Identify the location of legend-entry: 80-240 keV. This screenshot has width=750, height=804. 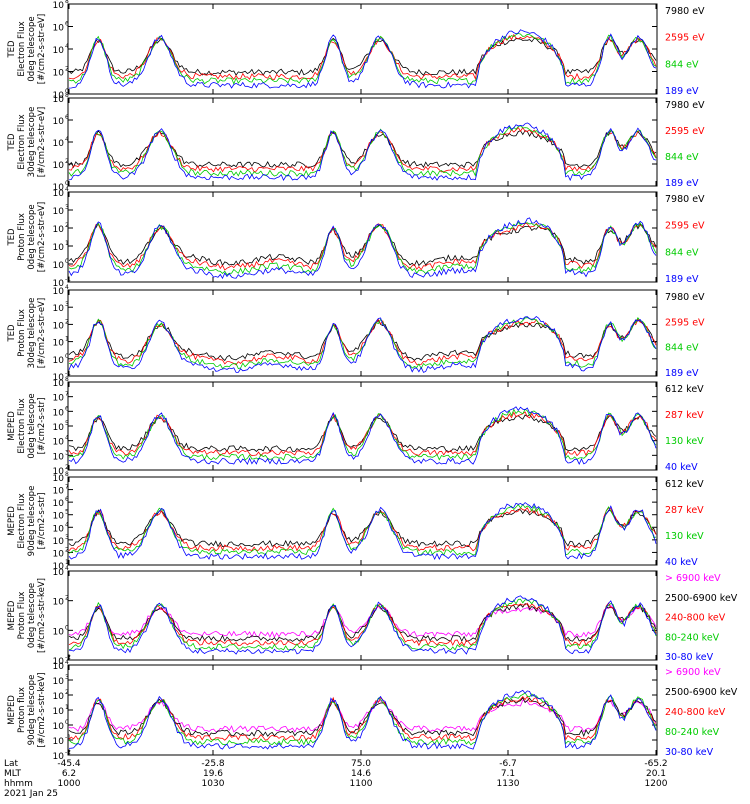
(692, 637).